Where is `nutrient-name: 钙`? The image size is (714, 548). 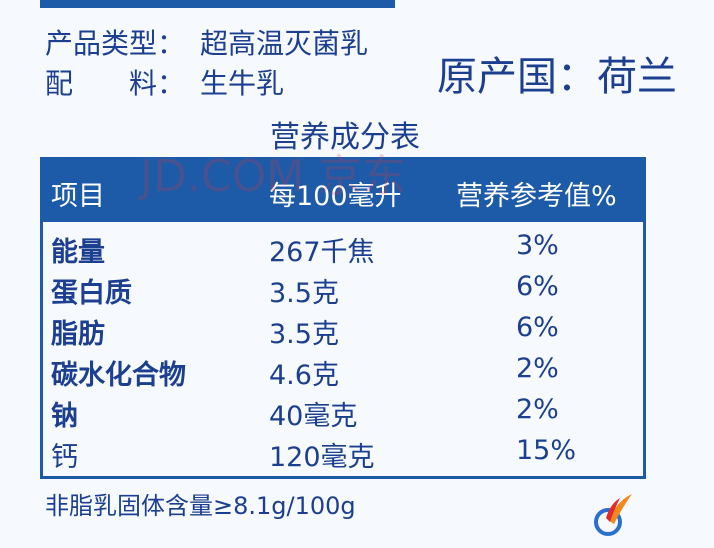
nutrient-name: 钙 is located at coordinates (64, 457).